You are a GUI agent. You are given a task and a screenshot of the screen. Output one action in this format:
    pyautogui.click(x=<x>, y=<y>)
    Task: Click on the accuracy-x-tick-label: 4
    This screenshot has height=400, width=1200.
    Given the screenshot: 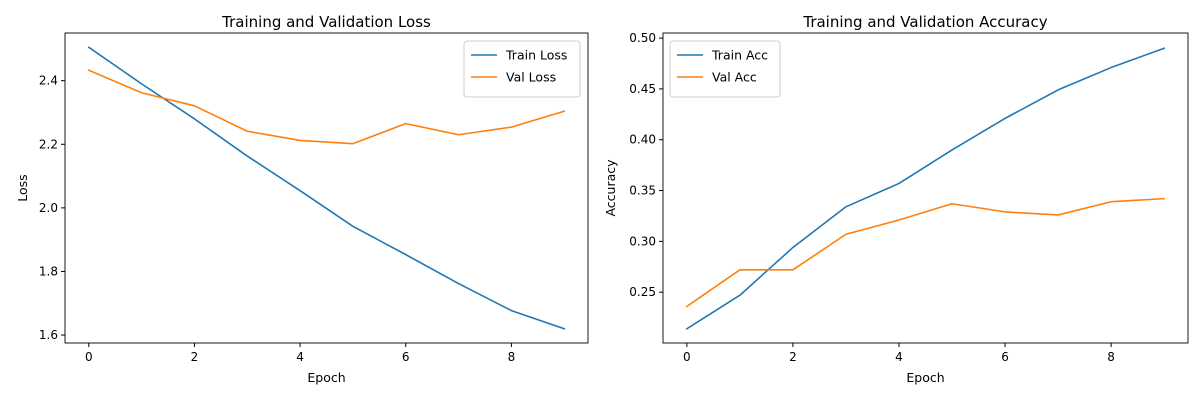 What is the action you would take?
    pyautogui.click(x=899, y=357)
    